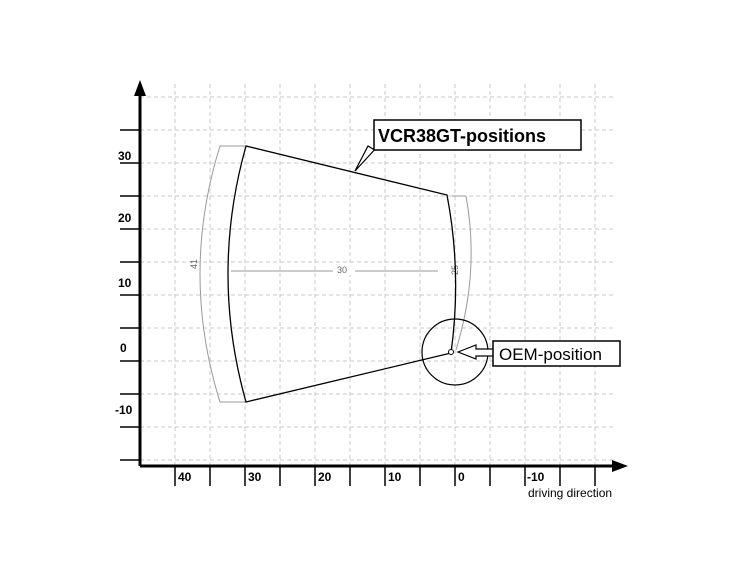  I want to click on x-tick-label: 20, so click(325, 477).